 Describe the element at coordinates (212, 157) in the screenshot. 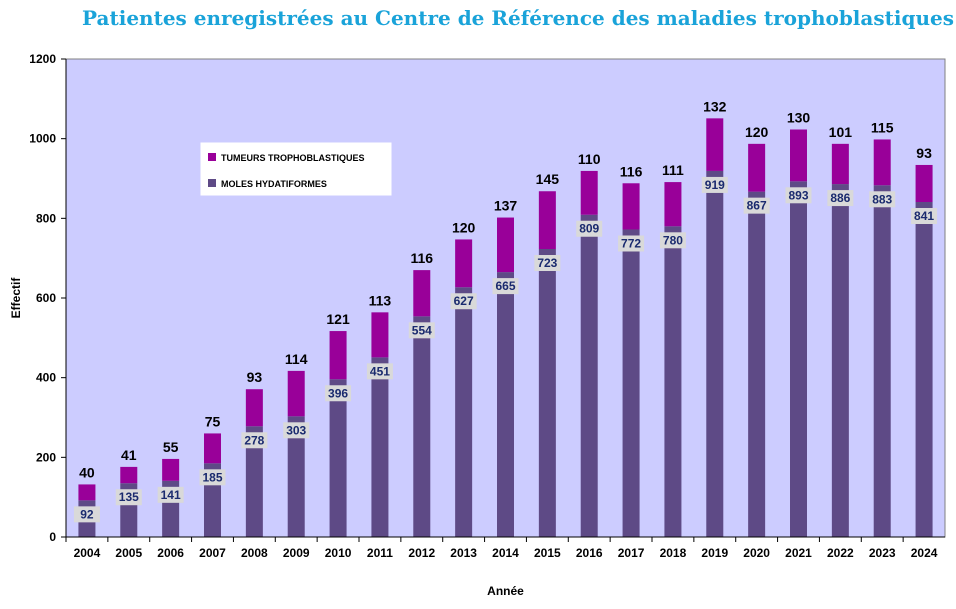

I see `legend-swatch` at that location.